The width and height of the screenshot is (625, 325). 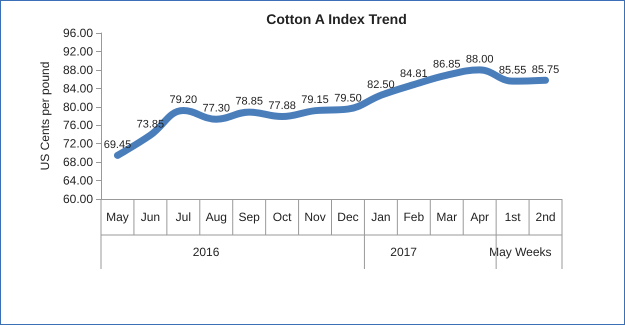 I want to click on data-label: 79.15, so click(x=315, y=100).